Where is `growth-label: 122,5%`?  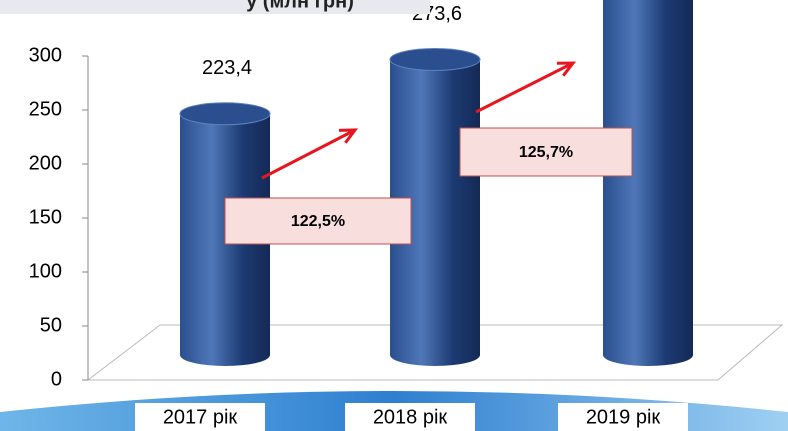 growth-label: 122,5% is located at coordinates (318, 221).